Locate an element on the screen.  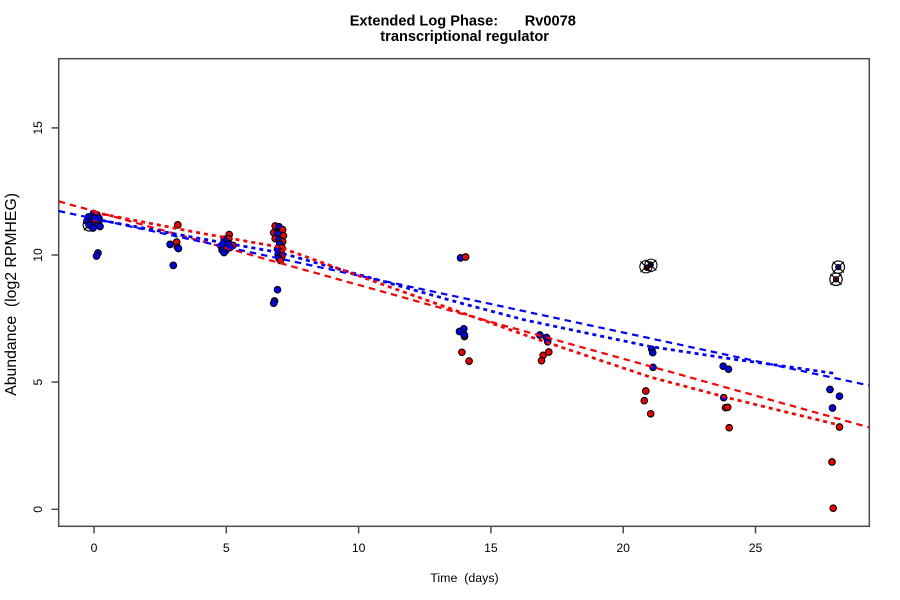
svg-text: 20 is located at coordinates (623, 548).